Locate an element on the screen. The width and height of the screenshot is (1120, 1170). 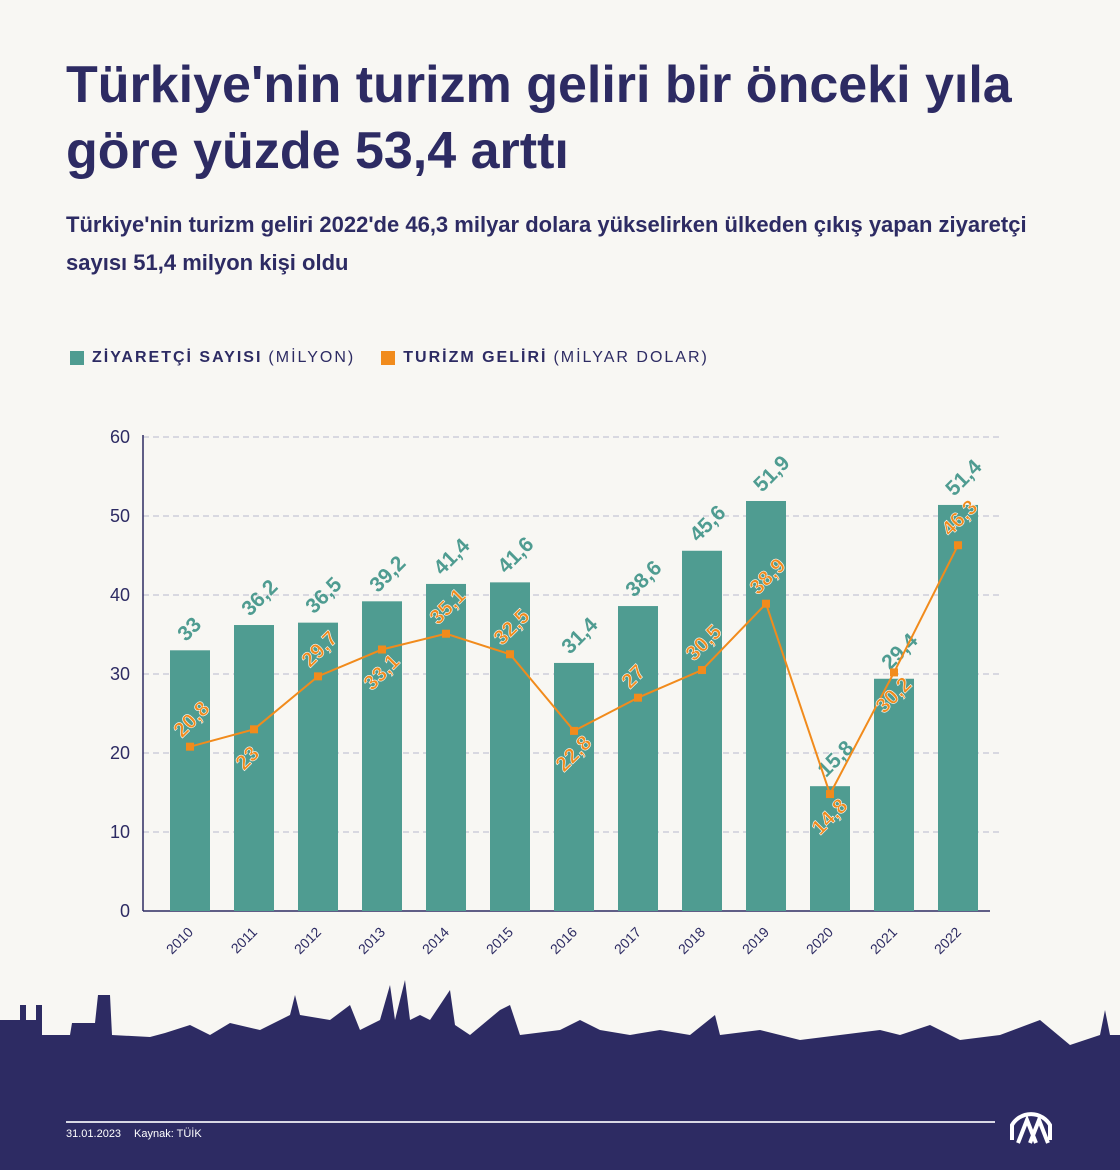
x-tick-label: 2017 is located at coordinates (627, 940).